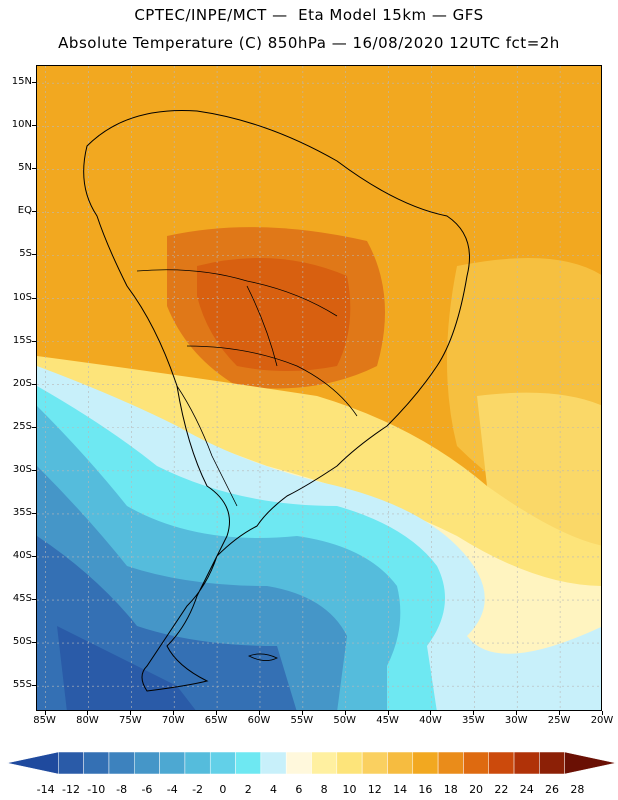  Describe the element at coordinates (22, 426) in the screenshot. I see `lat-tick-label: 25S` at that location.